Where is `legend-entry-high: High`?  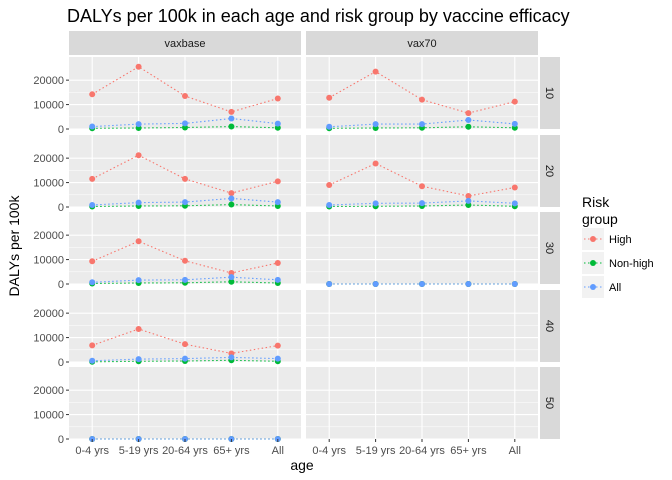
legend-entry-high: High is located at coordinates (607, 239).